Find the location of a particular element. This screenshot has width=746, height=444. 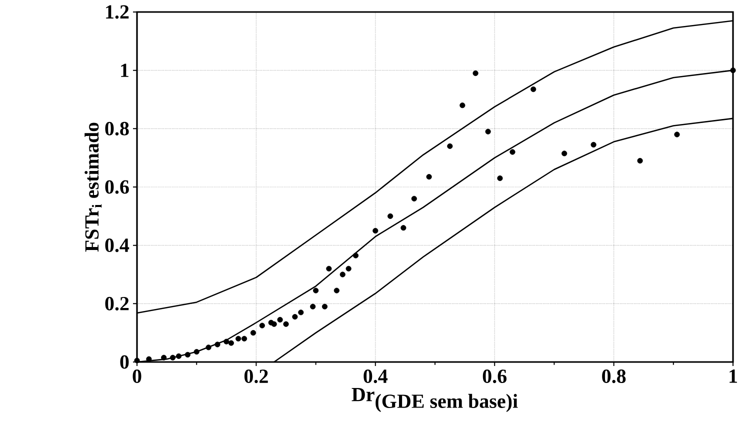

y-tick-label: 0.6 is located at coordinates (117, 187).